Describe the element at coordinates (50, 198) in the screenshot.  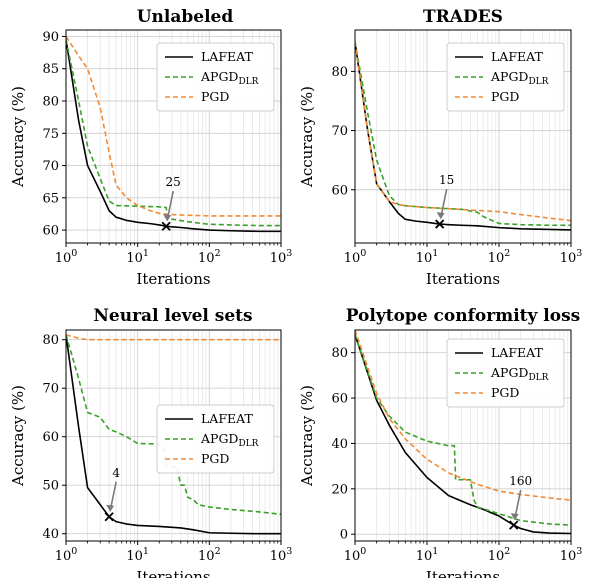
I see `y-tick-label: 65` at that location.